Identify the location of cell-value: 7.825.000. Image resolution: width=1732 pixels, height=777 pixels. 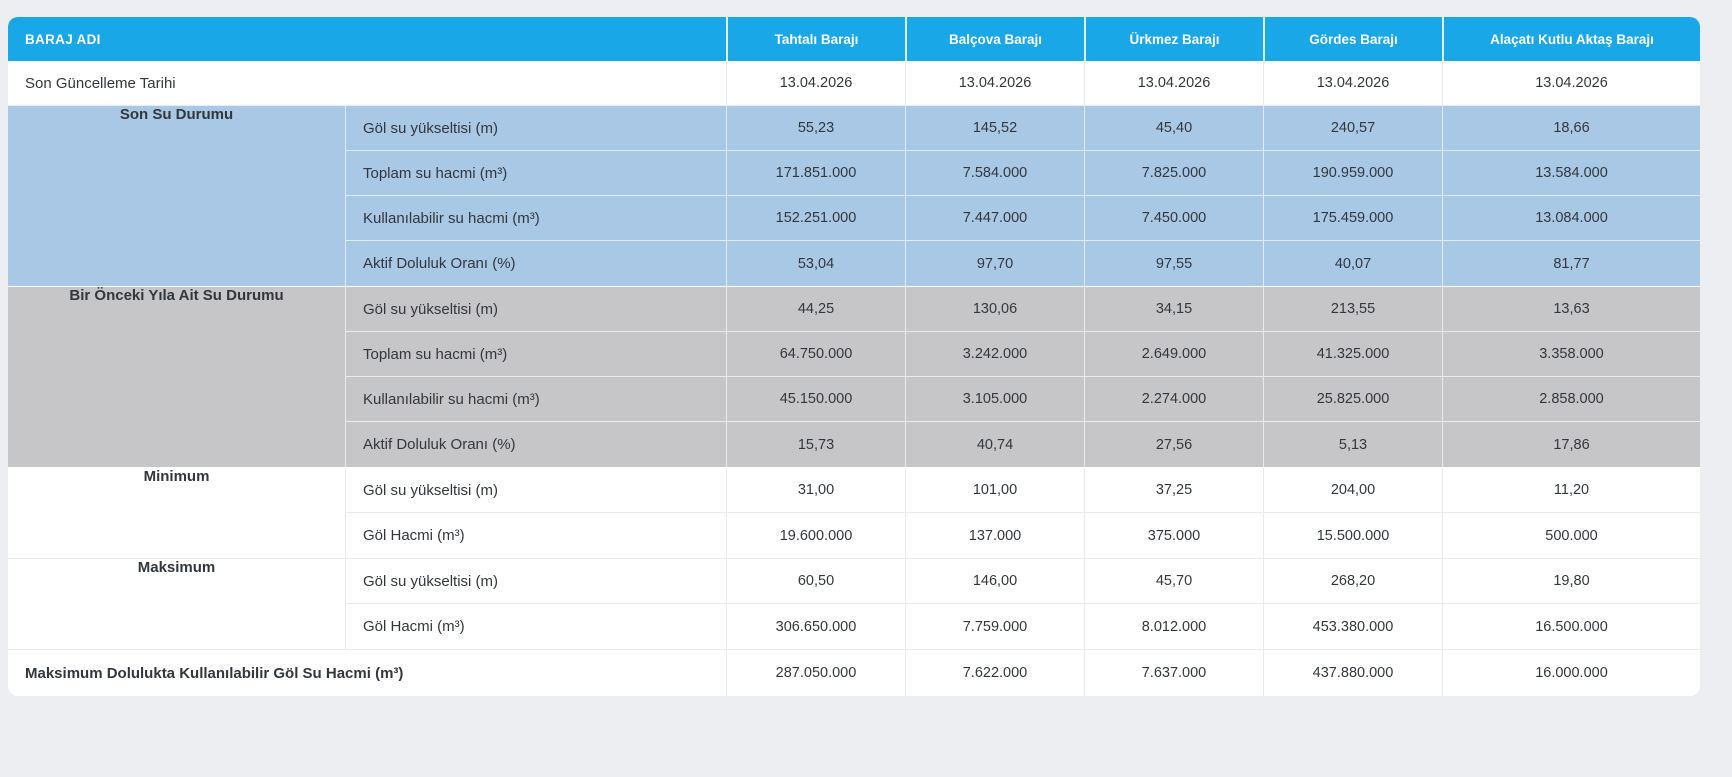
(1173, 173).